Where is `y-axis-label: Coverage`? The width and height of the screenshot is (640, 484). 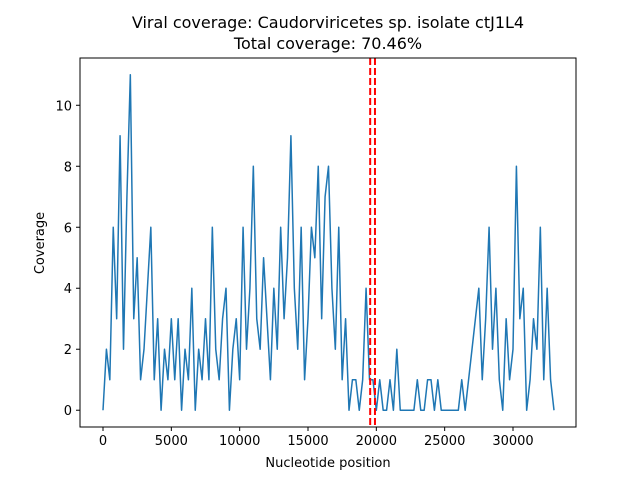 y-axis-label: Coverage is located at coordinates (40, 243).